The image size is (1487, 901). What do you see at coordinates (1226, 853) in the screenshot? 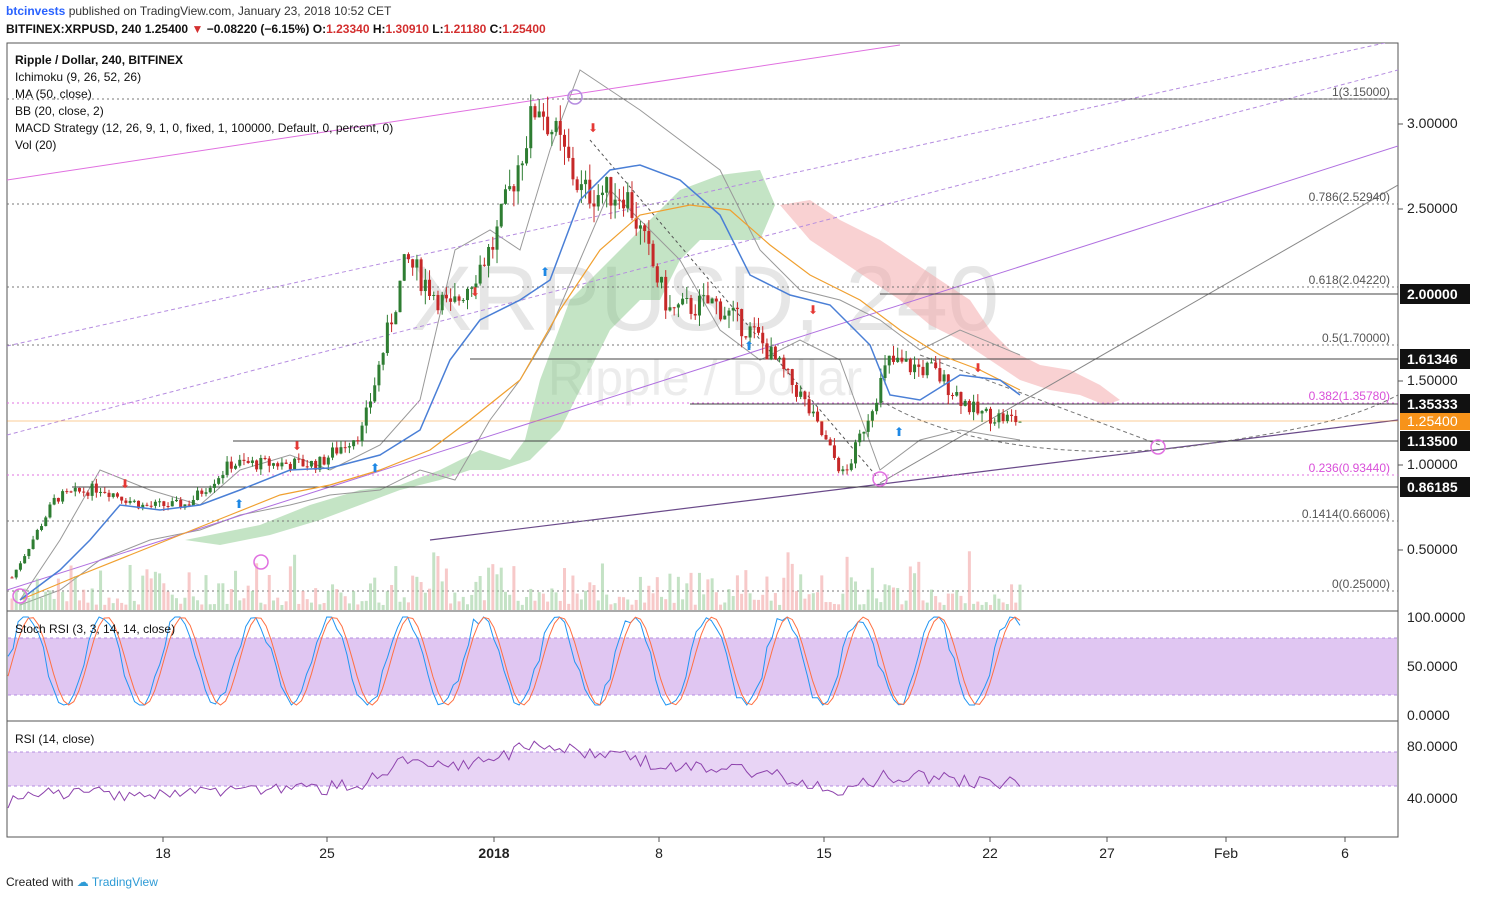
I see `x-tick-label: Feb` at bounding box center [1226, 853].